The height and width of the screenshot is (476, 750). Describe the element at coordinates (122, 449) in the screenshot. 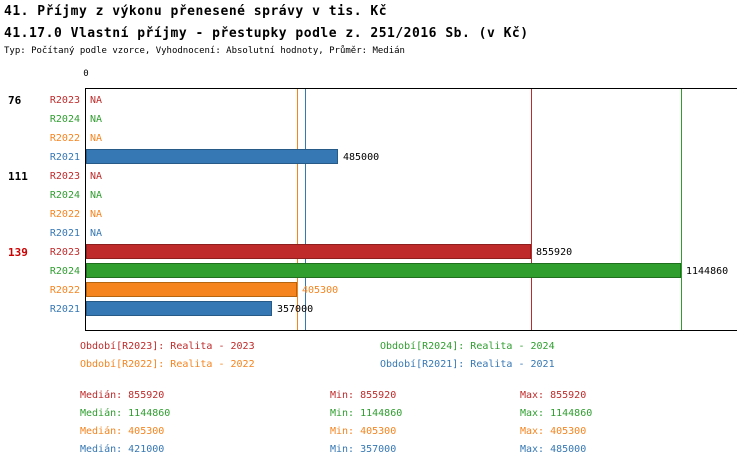

I see `stat-median-r2021: Medián: 421000` at that location.